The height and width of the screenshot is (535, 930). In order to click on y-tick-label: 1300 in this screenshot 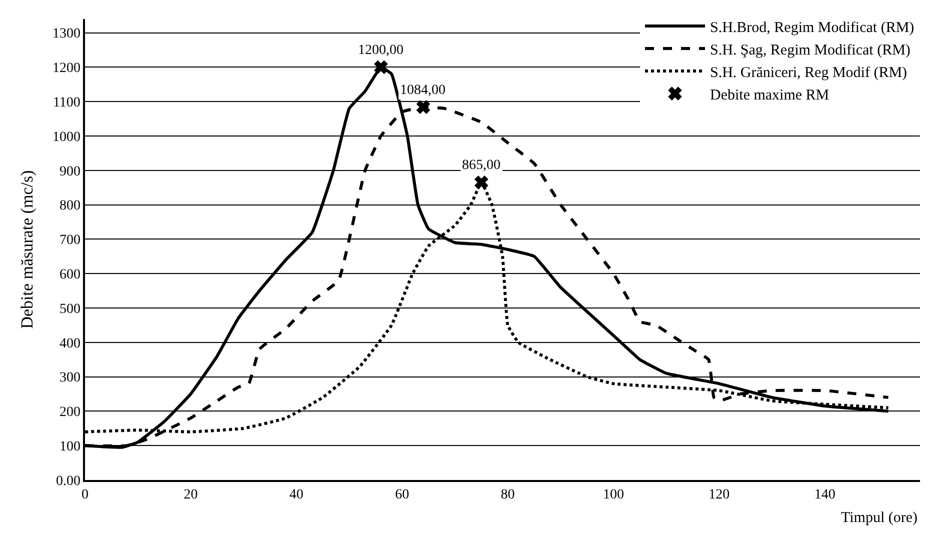, I will do `click(66, 34)`.